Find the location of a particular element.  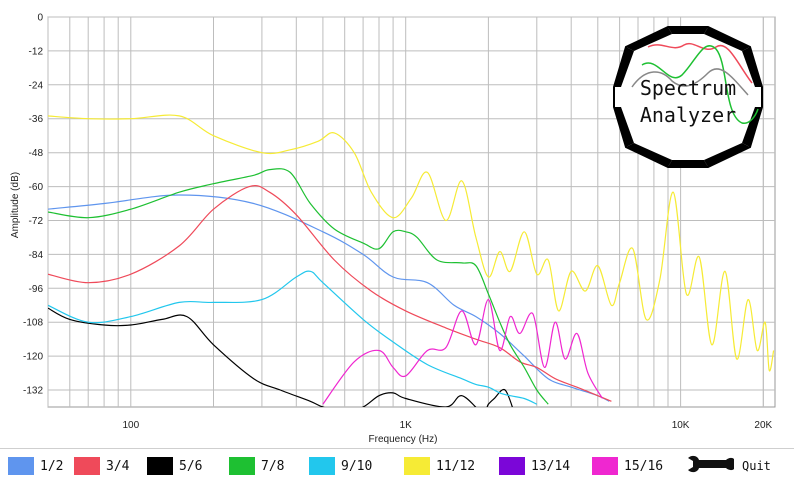

legend-label: 15/16 is located at coordinates (644, 466).